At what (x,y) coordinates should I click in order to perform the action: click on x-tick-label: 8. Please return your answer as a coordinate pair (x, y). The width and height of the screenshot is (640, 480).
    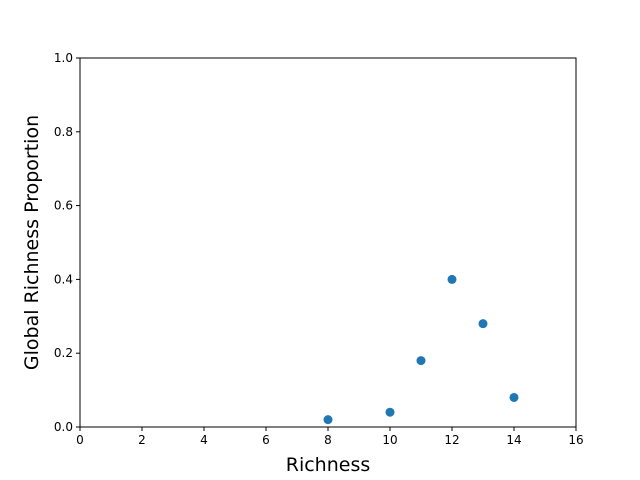
    Looking at the image, I should click on (328, 440).